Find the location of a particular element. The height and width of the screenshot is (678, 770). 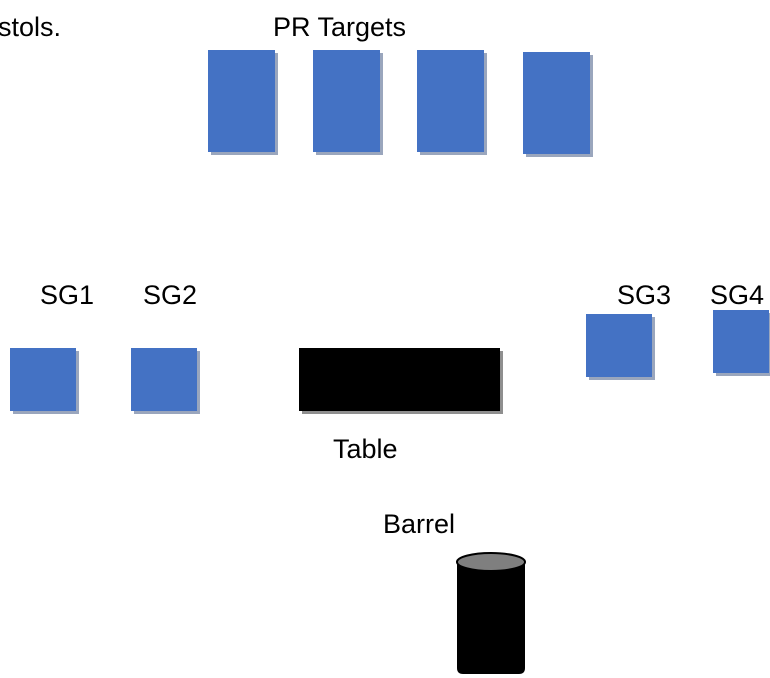

sg1-target is located at coordinates (43, 379).